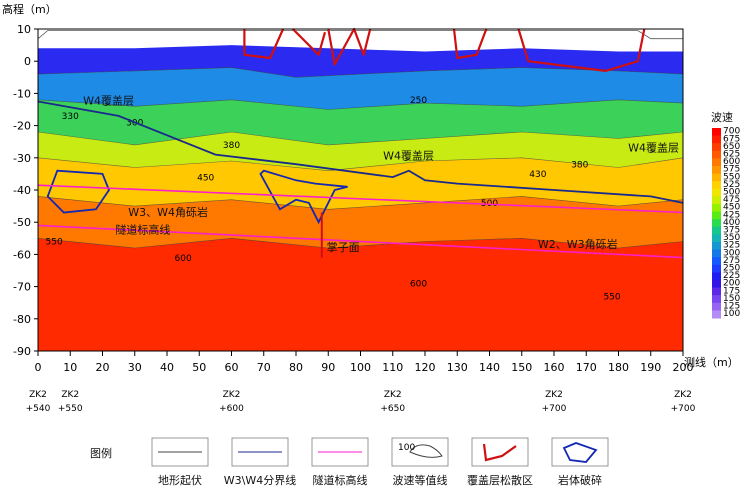 The width and height of the screenshot is (746, 490). I want to click on x-tick-label-4: 40, so click(167, 367).